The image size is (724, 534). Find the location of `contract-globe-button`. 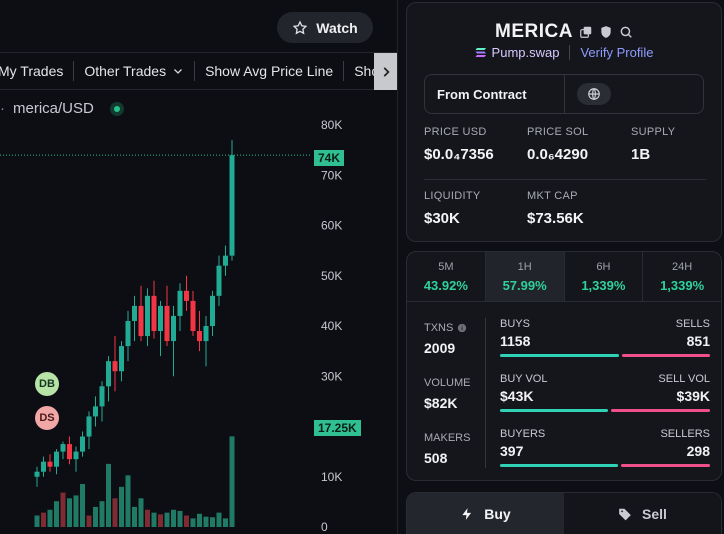

contract-globe-button is located at coordinates (594, 94).